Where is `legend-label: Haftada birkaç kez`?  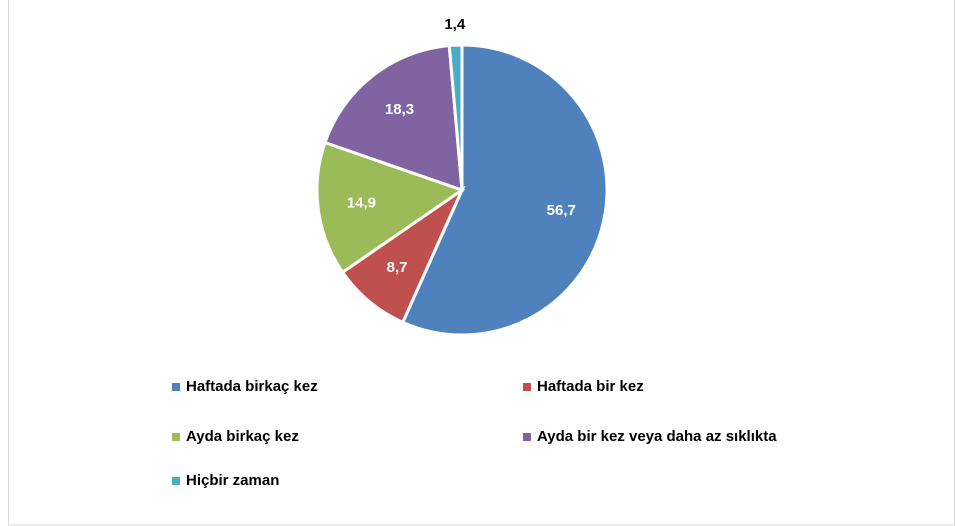 legend-label: Haftada birkaç kez is located at coordinates (252, 386).